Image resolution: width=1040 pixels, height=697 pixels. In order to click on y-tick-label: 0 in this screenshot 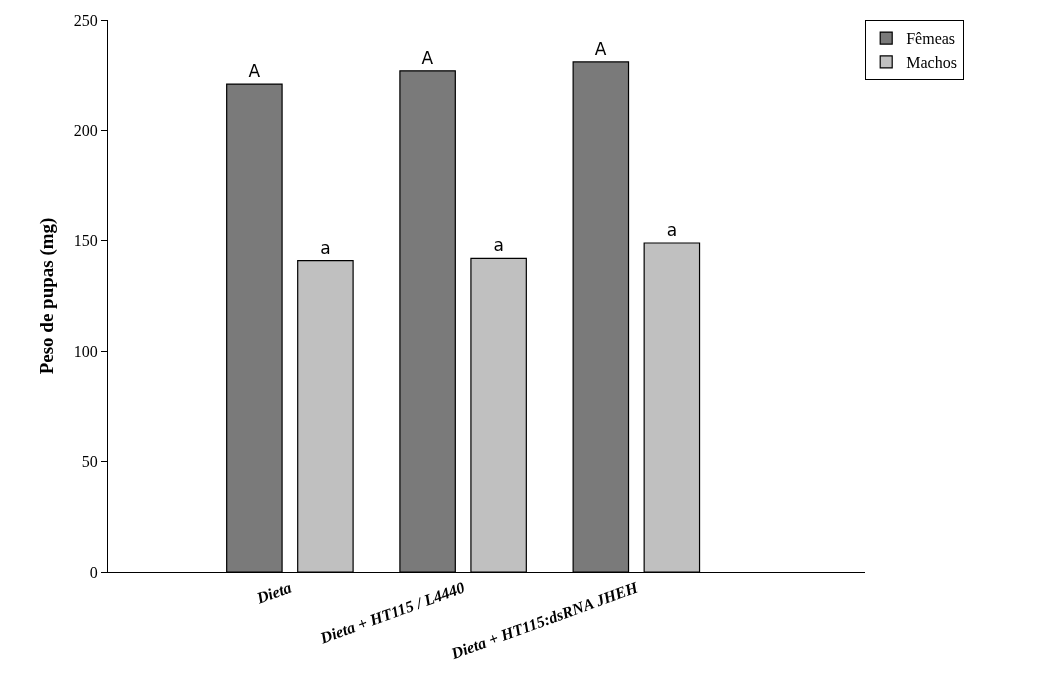, I will do `click(93, 572)`.